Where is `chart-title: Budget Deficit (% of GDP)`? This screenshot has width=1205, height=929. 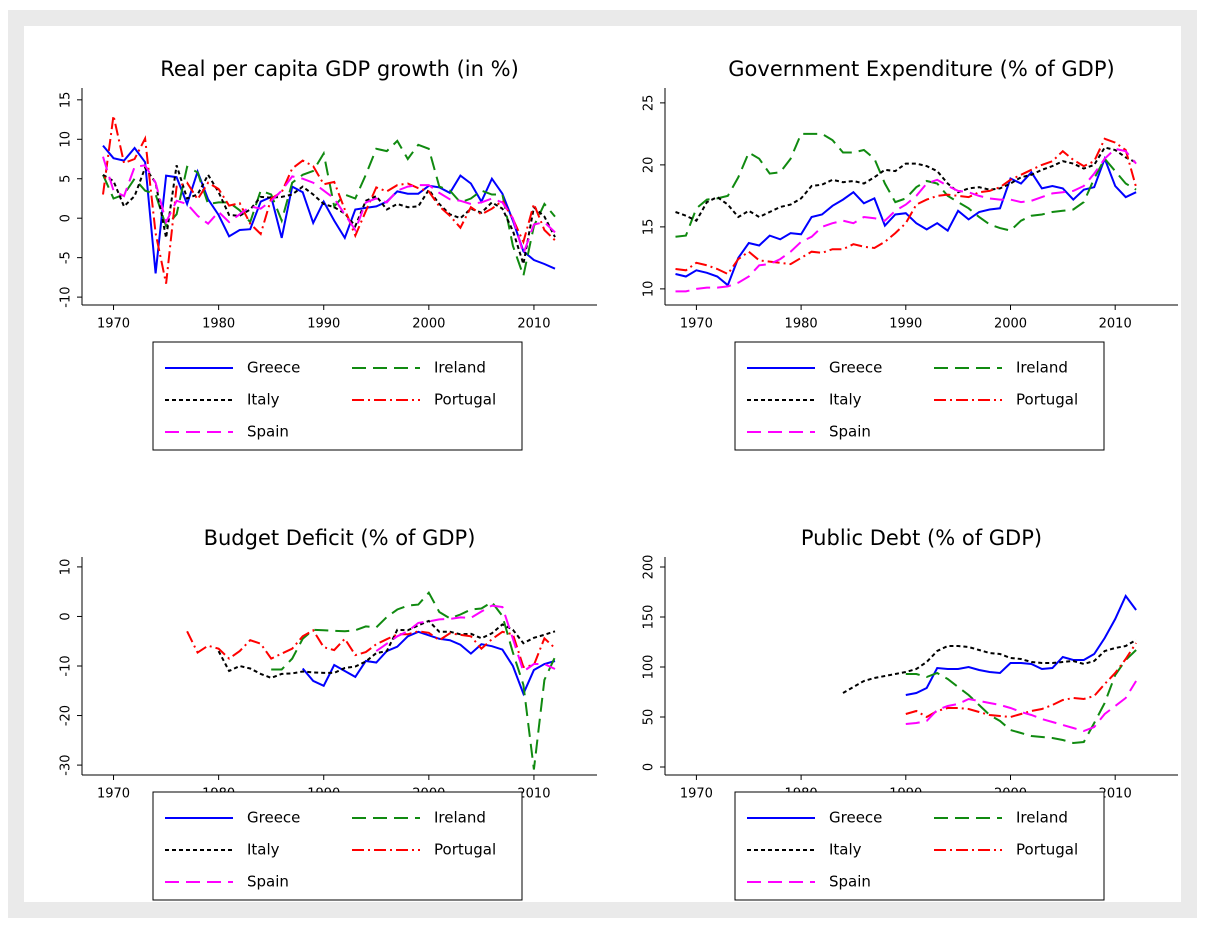
chart-title: Budget Deficit (% of GDP) is located at coordinates (340, 538).